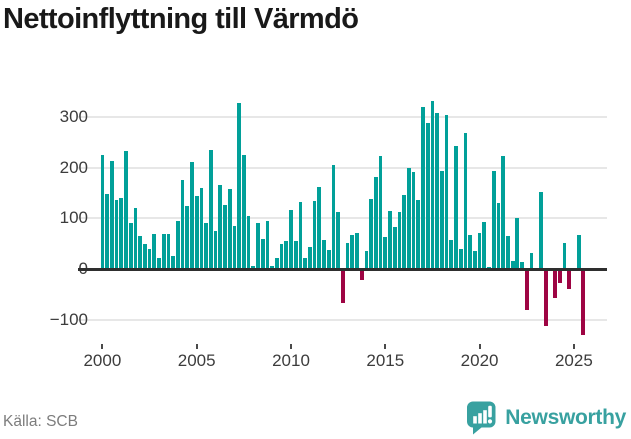 The image size is (631, 439). I want to click on y-axis-label: 300, so click(73, 116).